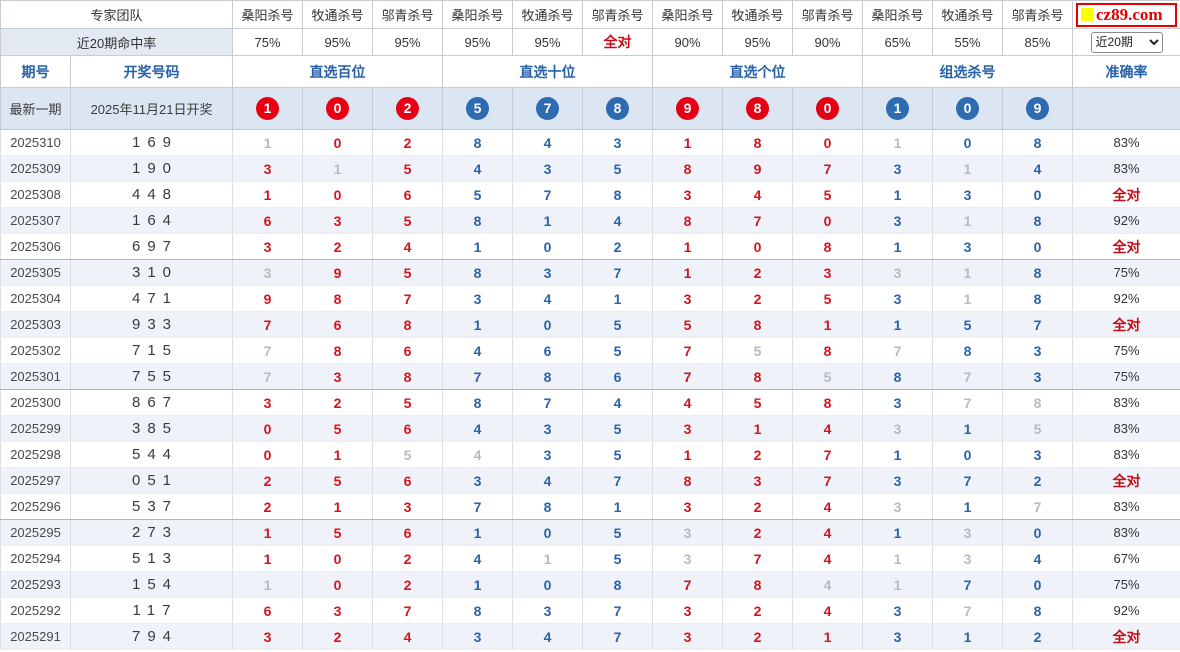 Image resolution: width=1180 pixels, height=652 pixels. What do you see at coordinates (1126, 14) in the screenshot?
I see `site-logo: cz89.com` at bounding box center [1126, 14].